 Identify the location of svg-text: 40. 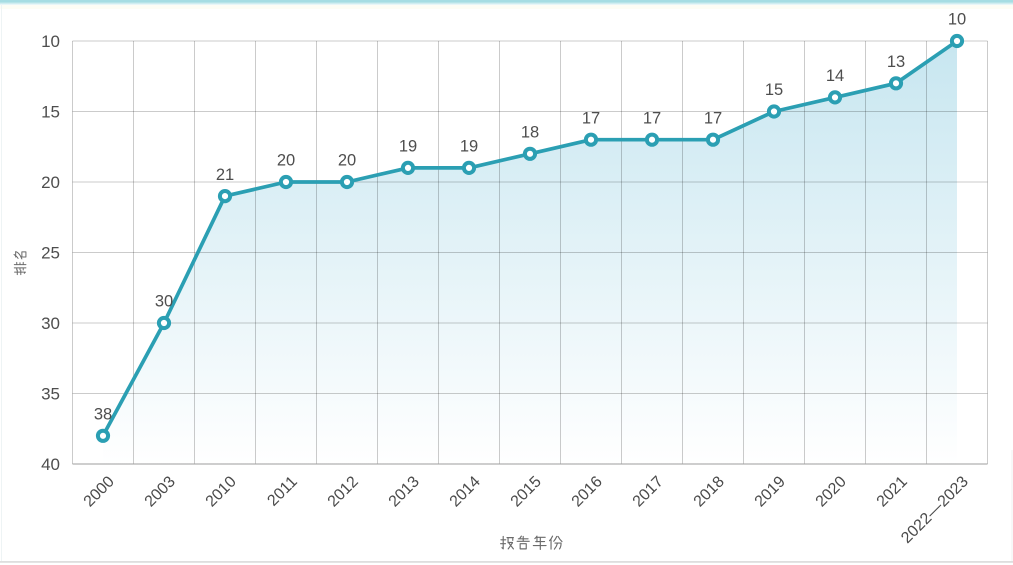
(50, 464).